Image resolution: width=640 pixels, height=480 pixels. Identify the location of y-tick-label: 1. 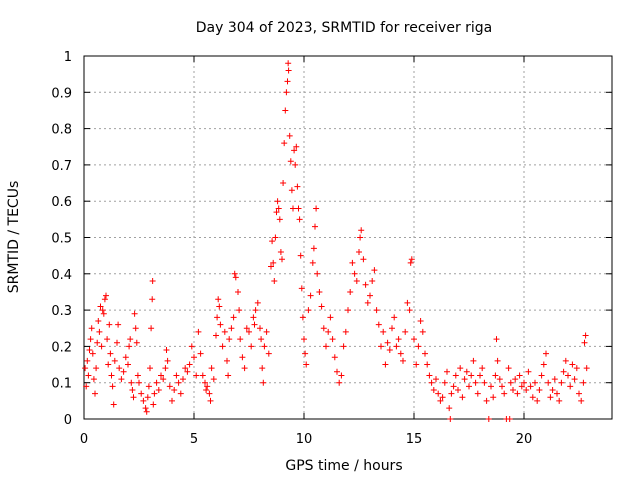
(68, 57).